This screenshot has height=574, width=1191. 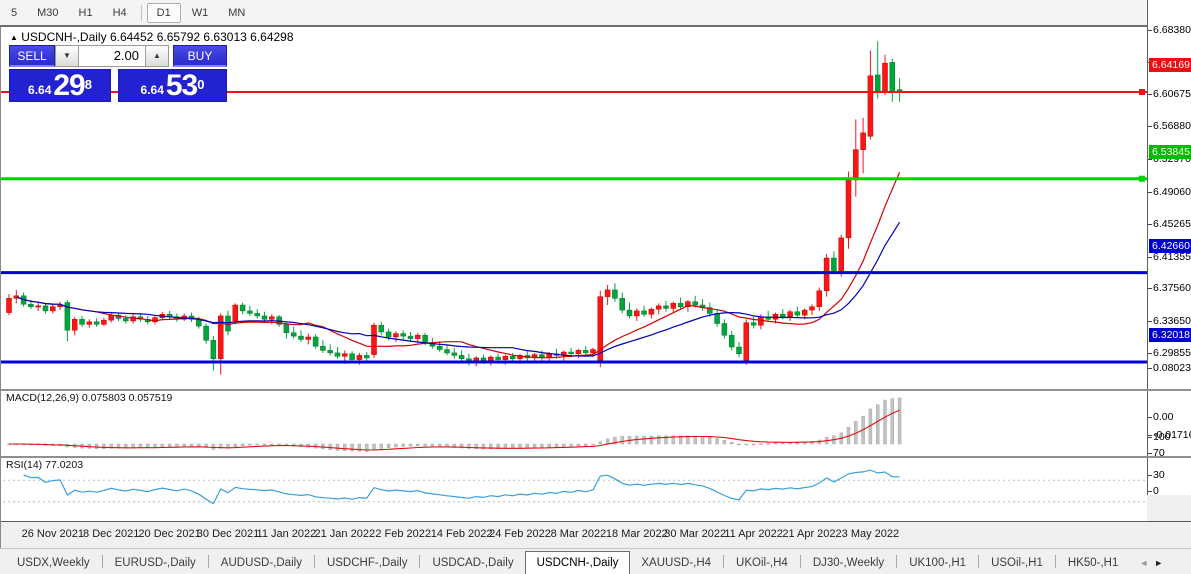 What do you see at coordinates (85, 12) in the screenshot?
I see `timeframe-h1: H1` at bounding box center [85, 12].